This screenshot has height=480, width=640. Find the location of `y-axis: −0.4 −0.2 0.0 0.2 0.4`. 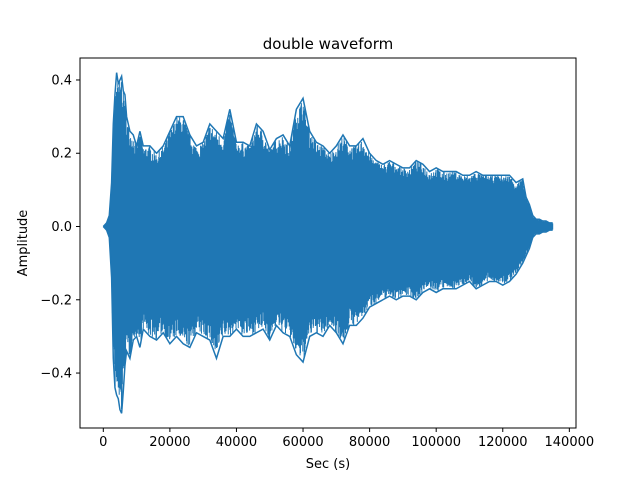

y-axis: −0.4 −0.2 0.0 0.2 0.4 is located at coordinates (60, 227).